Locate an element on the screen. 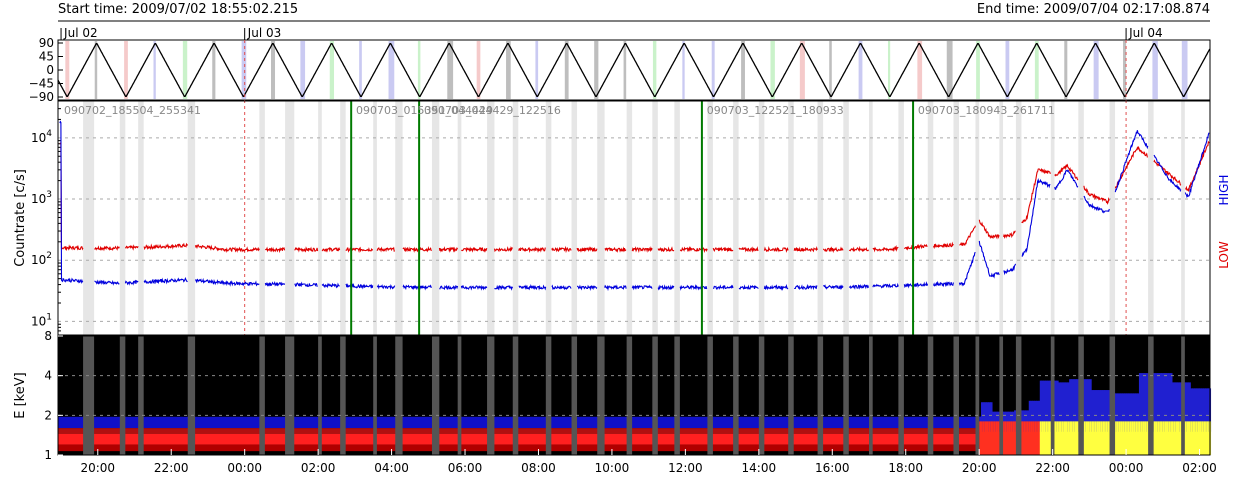  spectrogram-ylabel: E [keV] is located at coordinates (20, 395).